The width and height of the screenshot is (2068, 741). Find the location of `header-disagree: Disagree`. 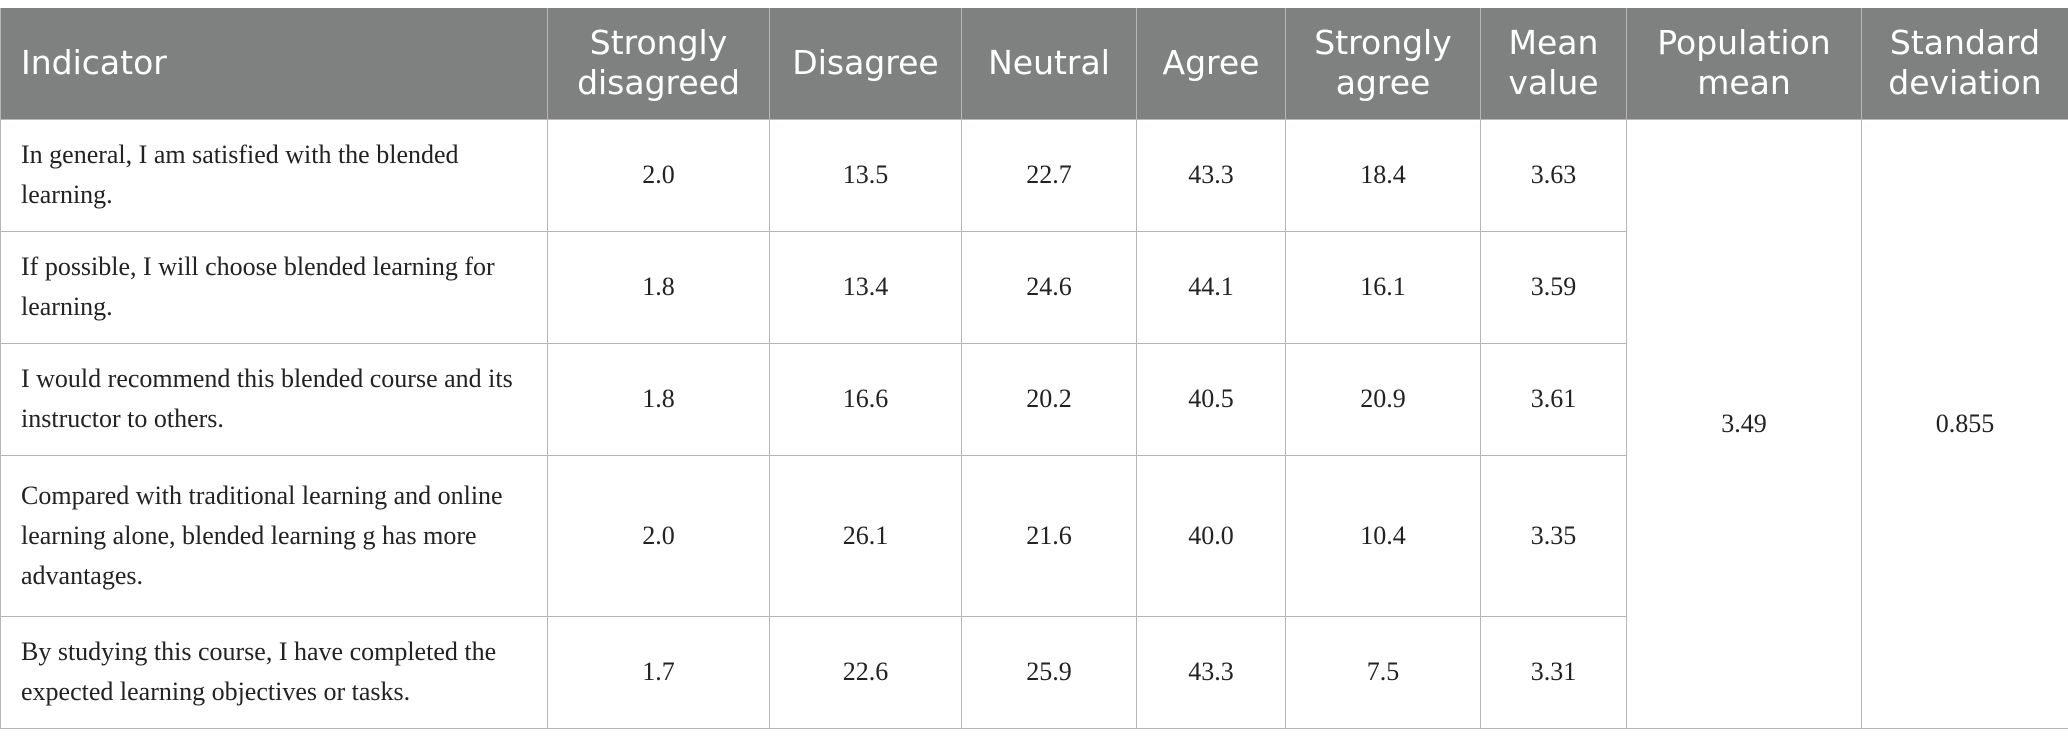

header-disagree: Disagree is located at coordinates (865, 63).